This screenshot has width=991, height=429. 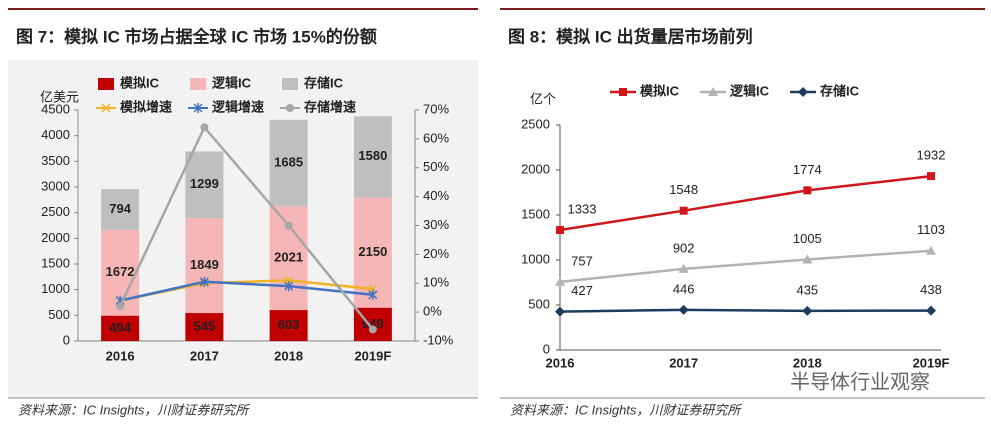 I want to click on x-tick-label: 2017, so click(x=204, y=355).